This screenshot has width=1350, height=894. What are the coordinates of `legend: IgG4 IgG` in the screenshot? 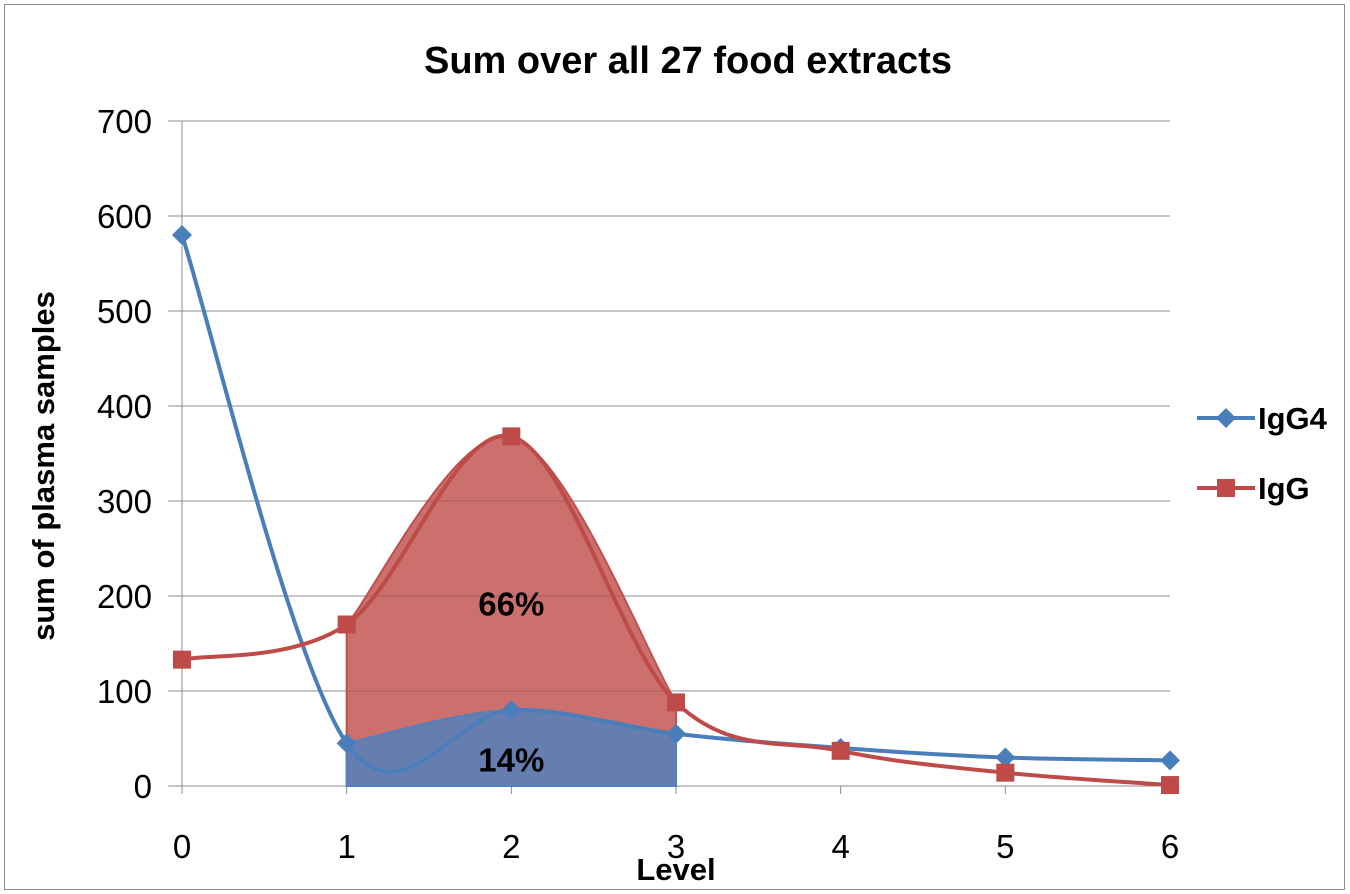 It's located at (1262, 453).